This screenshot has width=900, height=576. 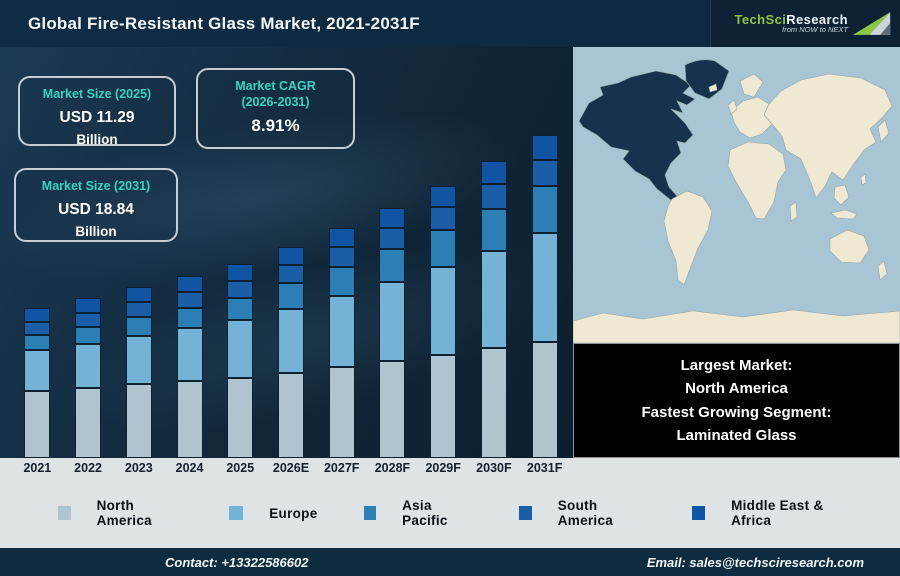 What do you see at coordinates (732, 107) in the screenshot?
I see `island-uk` at bounding box center [732, 107].